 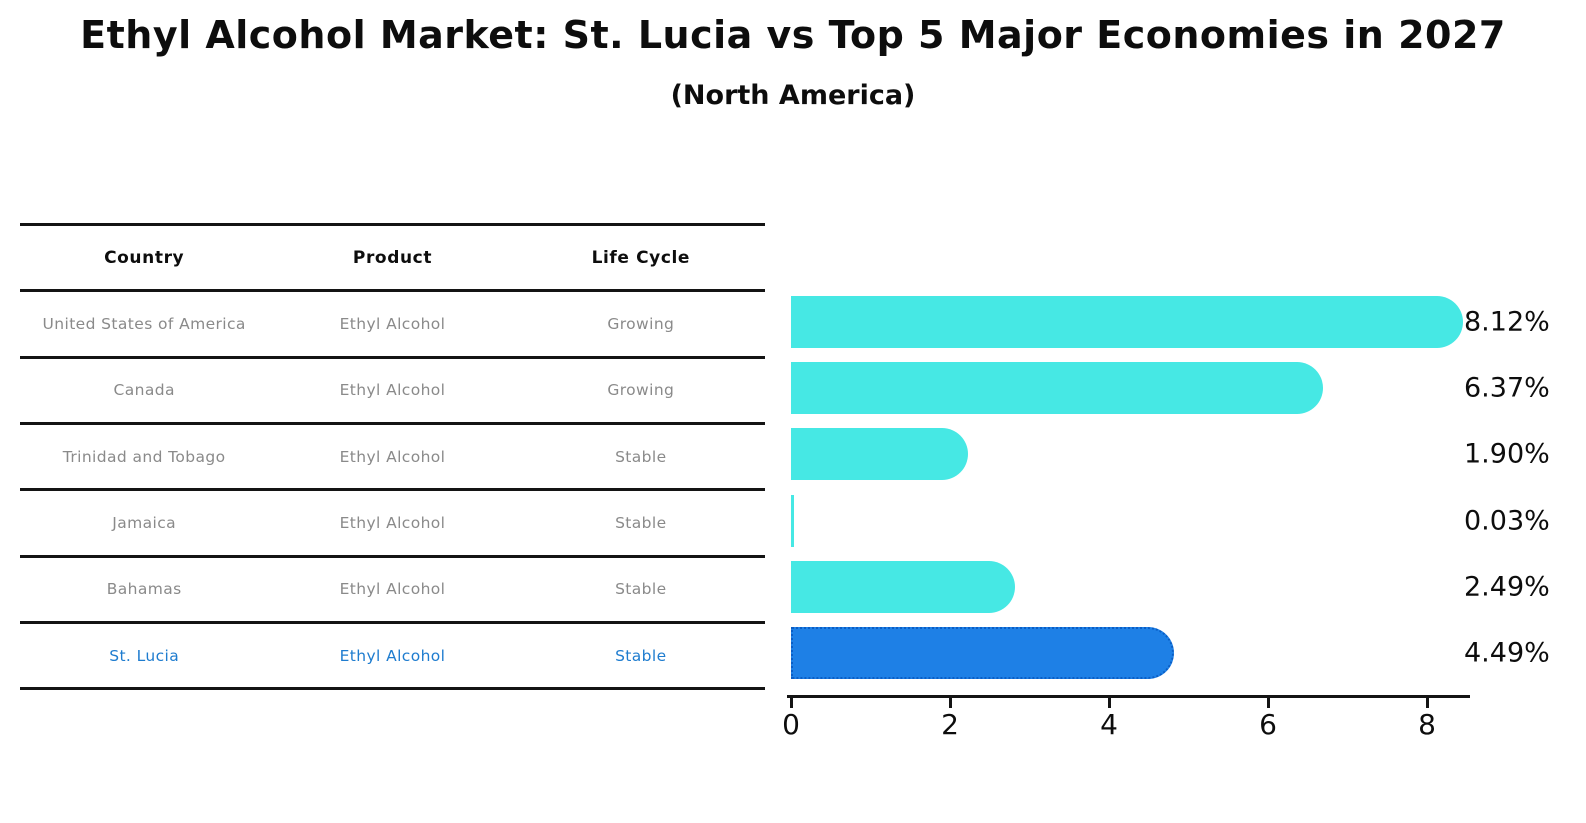 What do you see at coordinates (792, 520) in the screenshot?
I see `bar-jamaica` at bounding box center [792, 520].